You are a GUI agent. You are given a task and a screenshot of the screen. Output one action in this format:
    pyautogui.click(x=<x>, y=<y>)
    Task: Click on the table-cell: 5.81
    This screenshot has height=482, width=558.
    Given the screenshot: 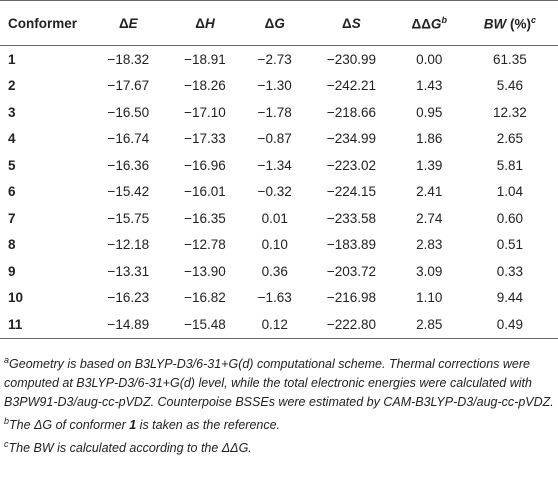 What is the action you would take?
    pyautogui.click(x=510, y=165)
    